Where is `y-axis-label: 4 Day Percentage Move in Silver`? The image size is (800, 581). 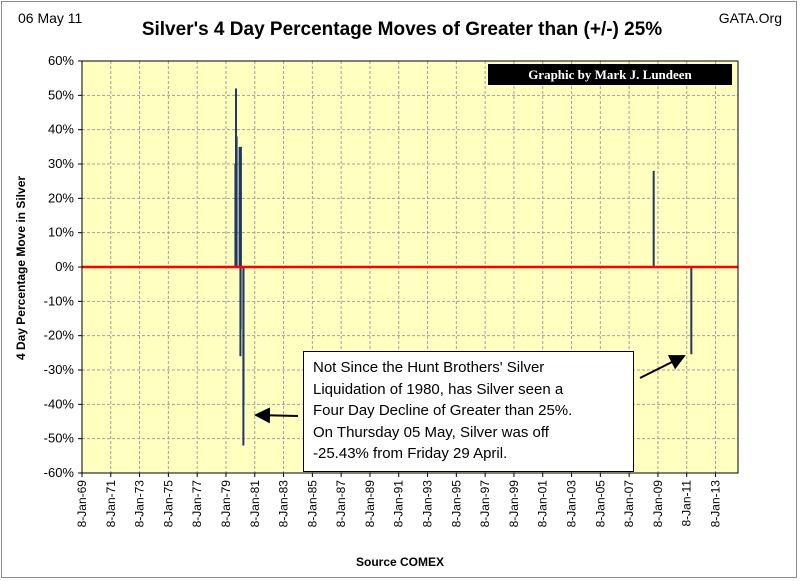 y-axis-label: 4 Day Percentage Move in Silver is located at coordinates (21, 268).